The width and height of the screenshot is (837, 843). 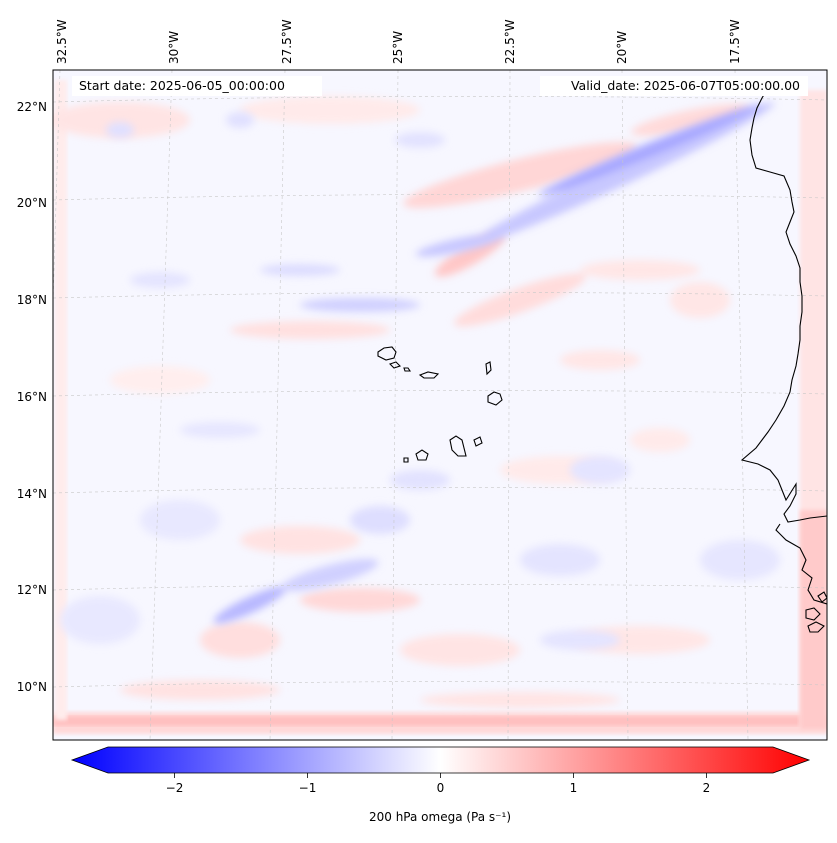 I want to click on lat-label-18n: 18°N, so click(x=32, y=300).